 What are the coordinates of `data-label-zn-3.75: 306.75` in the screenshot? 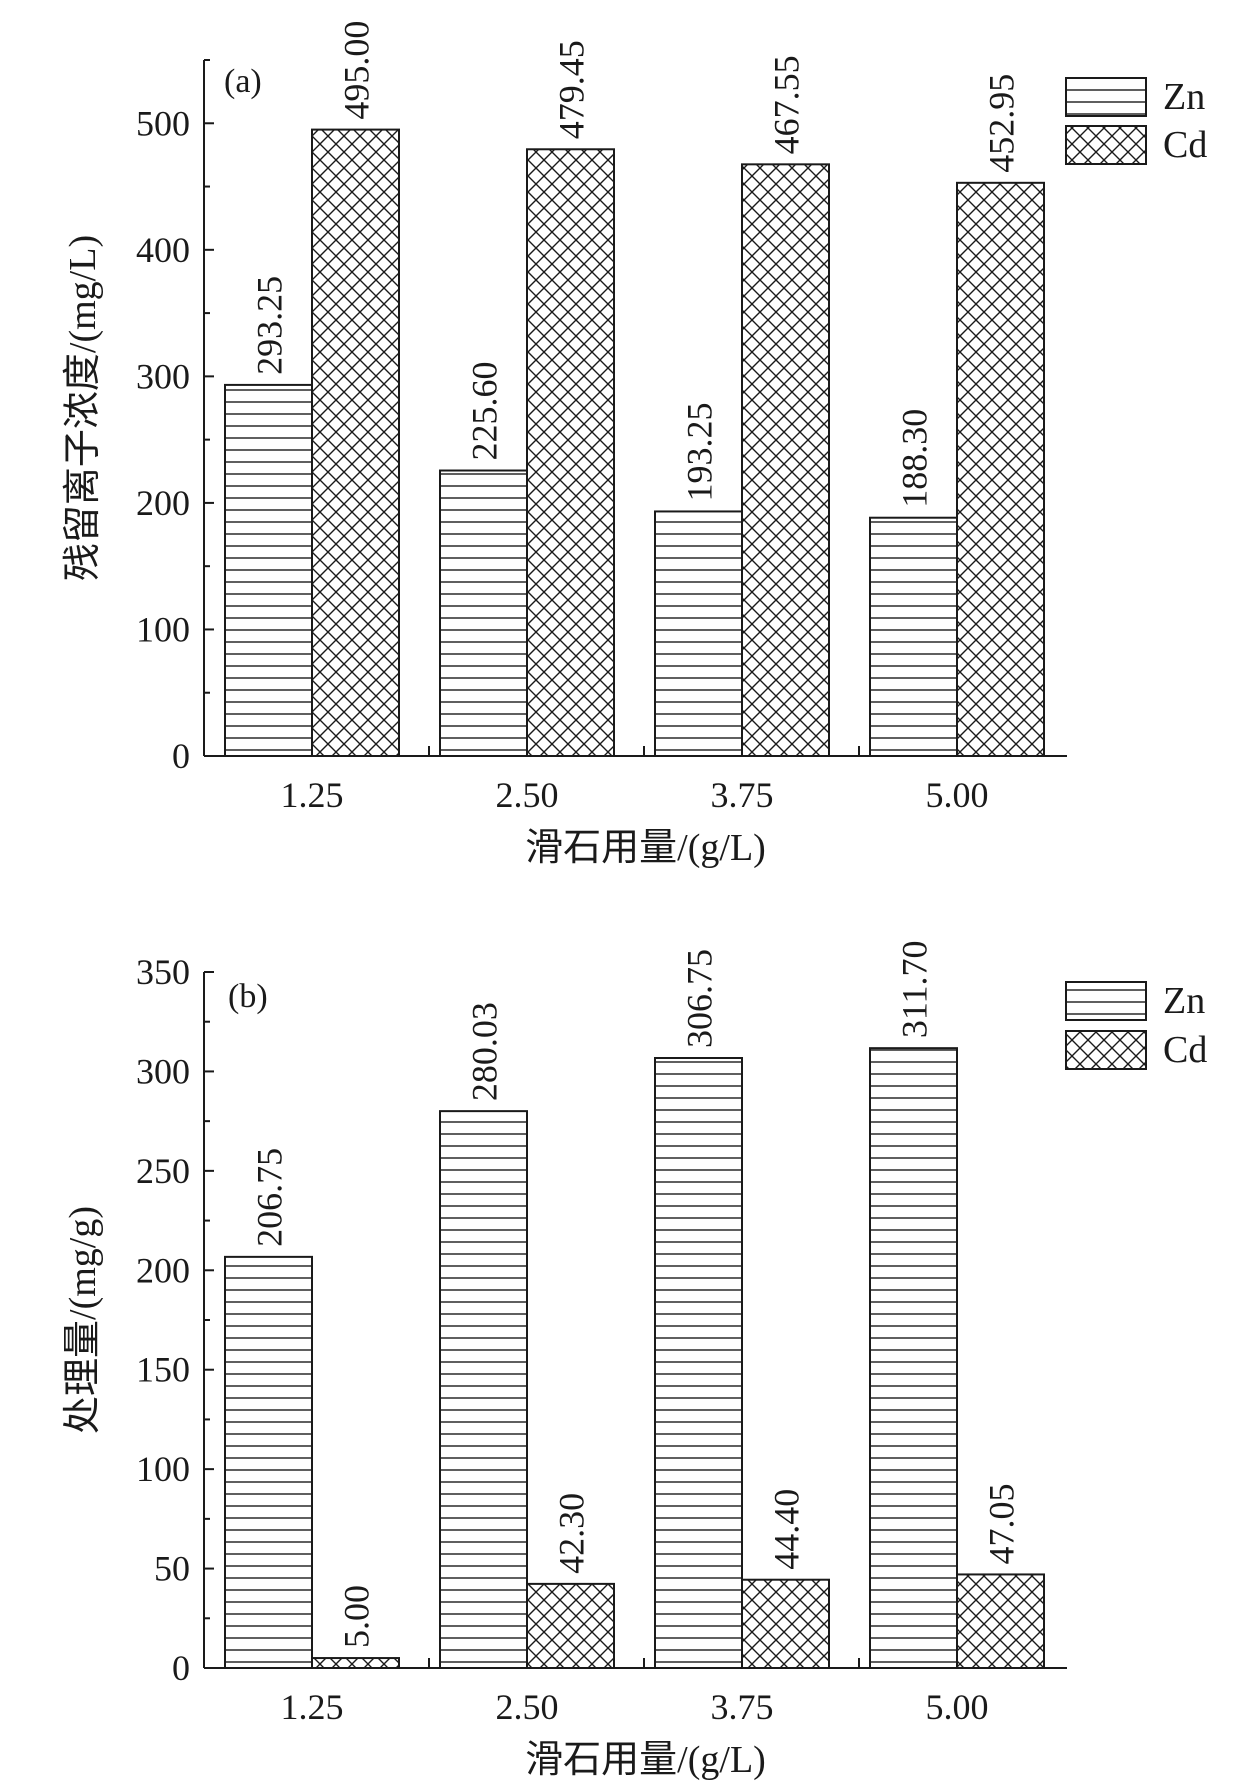 It's located at (700, 998).